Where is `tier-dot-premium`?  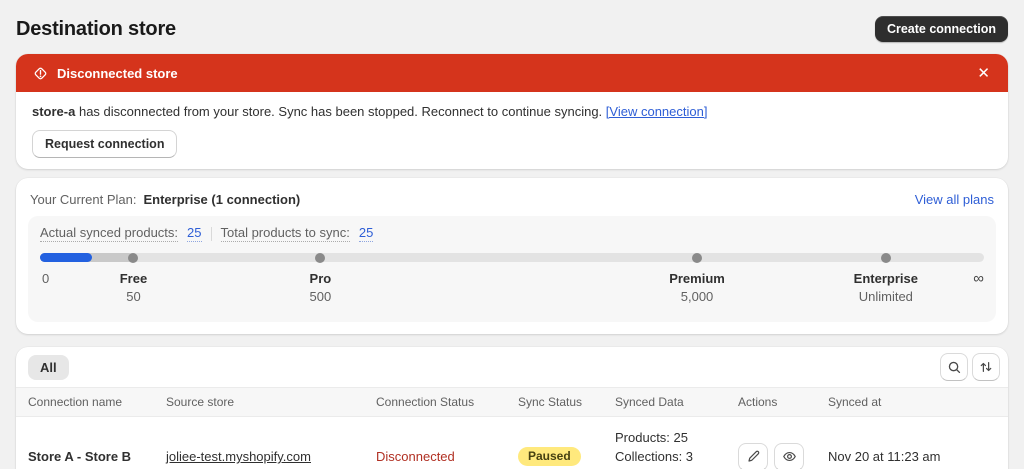 tier-dot-premium is located at coordinates (697, 257).